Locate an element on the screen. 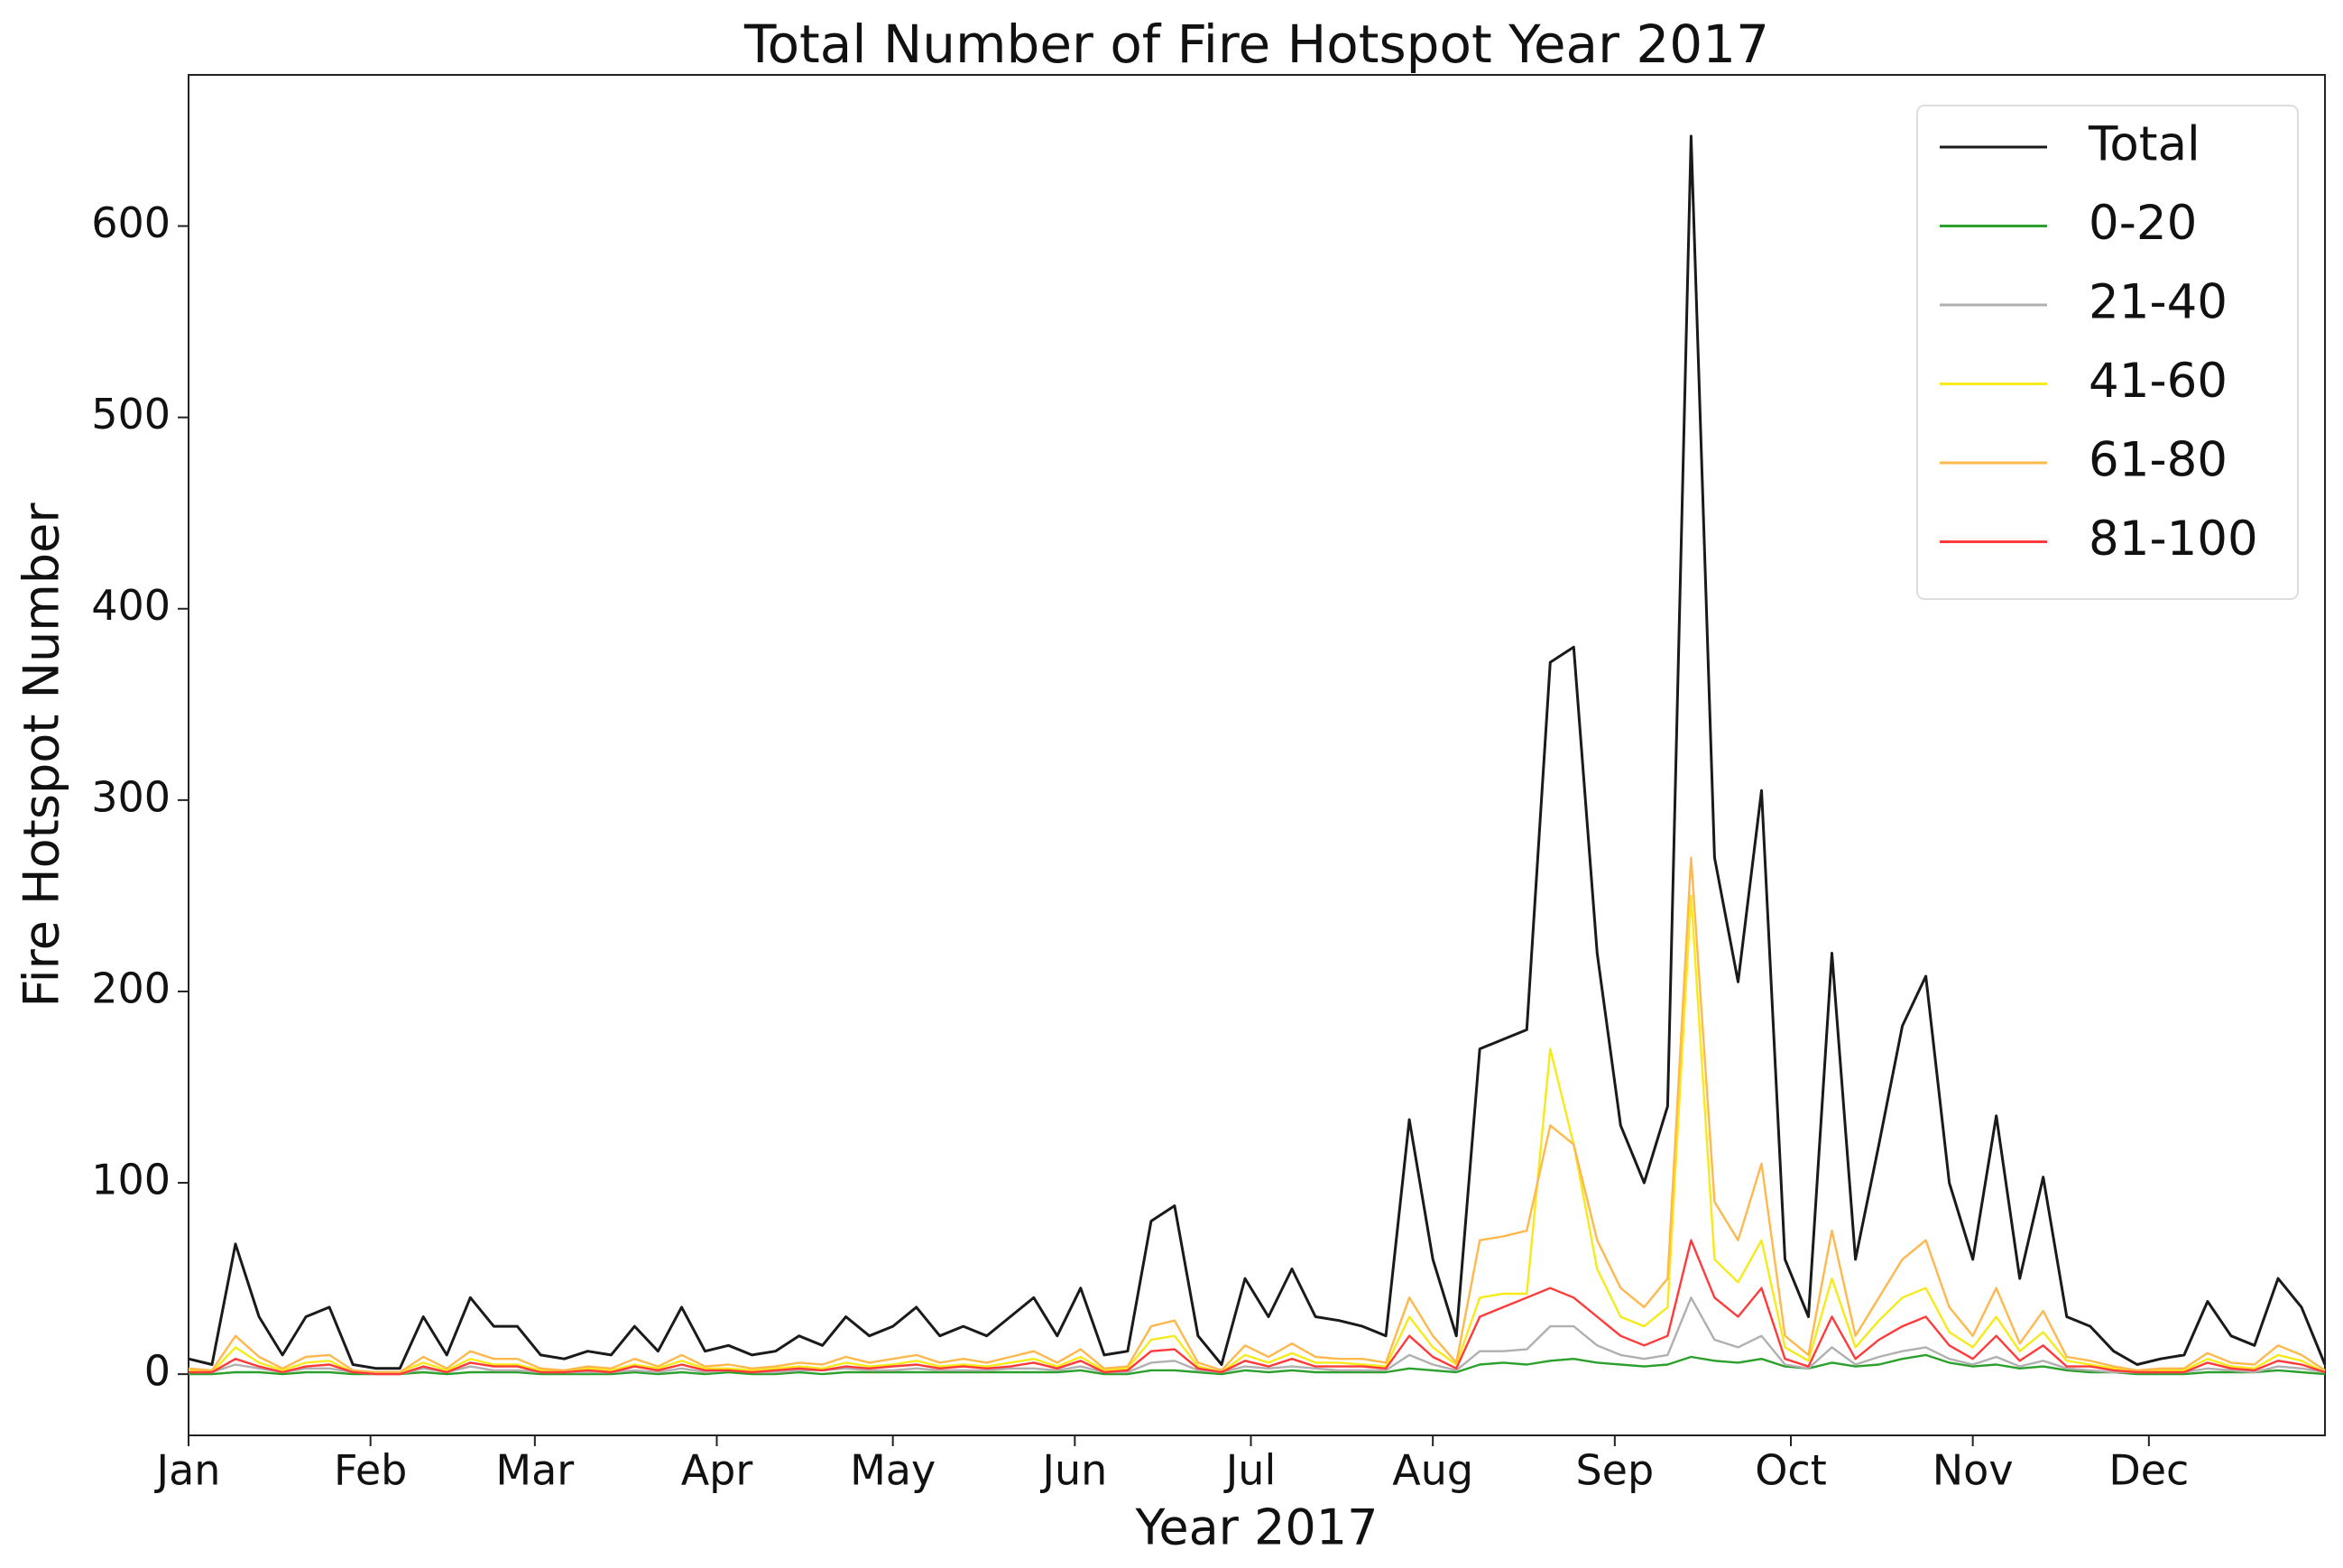  legend-label: 21-40 is located at coordinates (2158, 302).